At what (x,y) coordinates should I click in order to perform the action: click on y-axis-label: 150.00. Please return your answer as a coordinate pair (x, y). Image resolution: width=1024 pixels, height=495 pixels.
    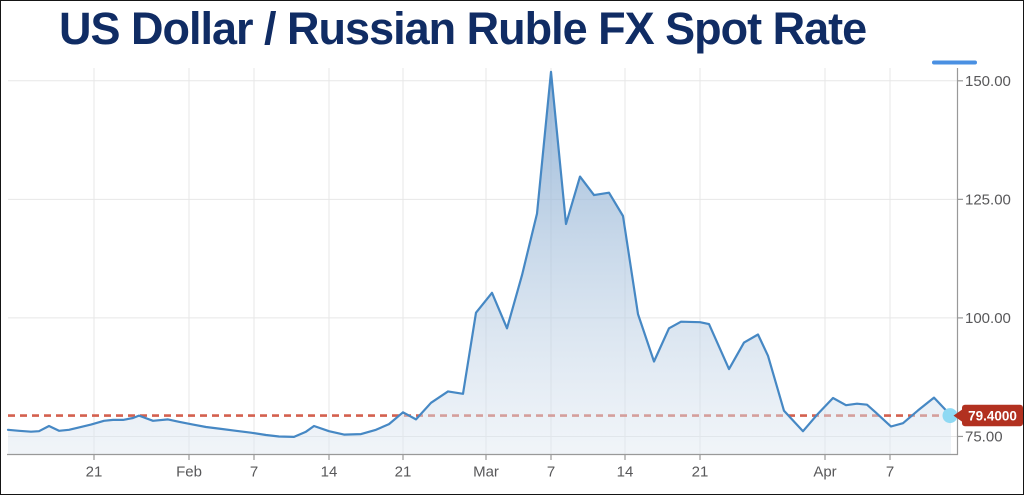
    Looking at the image, I should click on (988, 81).